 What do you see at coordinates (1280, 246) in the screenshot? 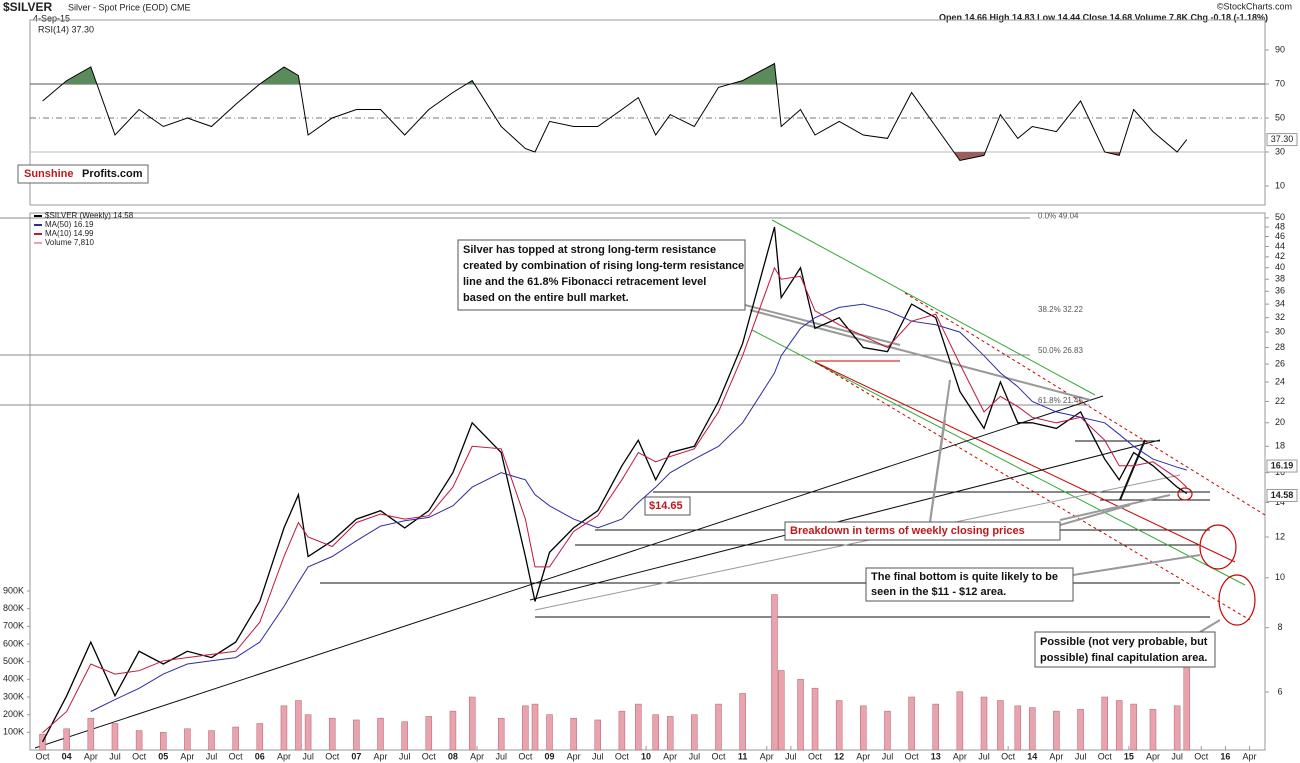
I see `y-tick-label: 44` at bounding box center [1280, 246].